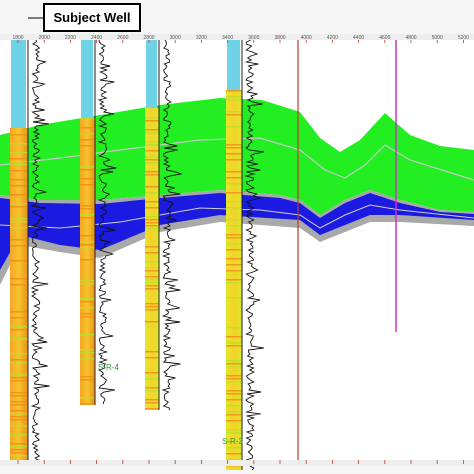 The width and height of the screenshot is (474, 474). What do you see at coordinates (358, 38) in the screenshot?
I see `tick-label: 4400` at bounding box center [358, 38].